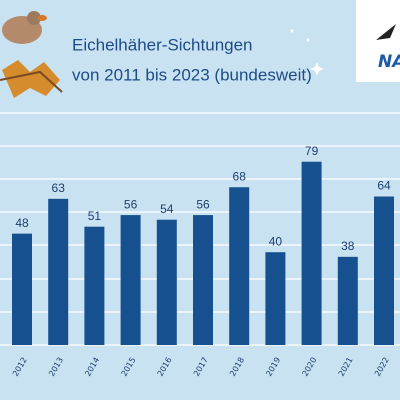  Describe the element at coordinates (59, 188) in the screenshot. I see `value-label: 63` at that location.